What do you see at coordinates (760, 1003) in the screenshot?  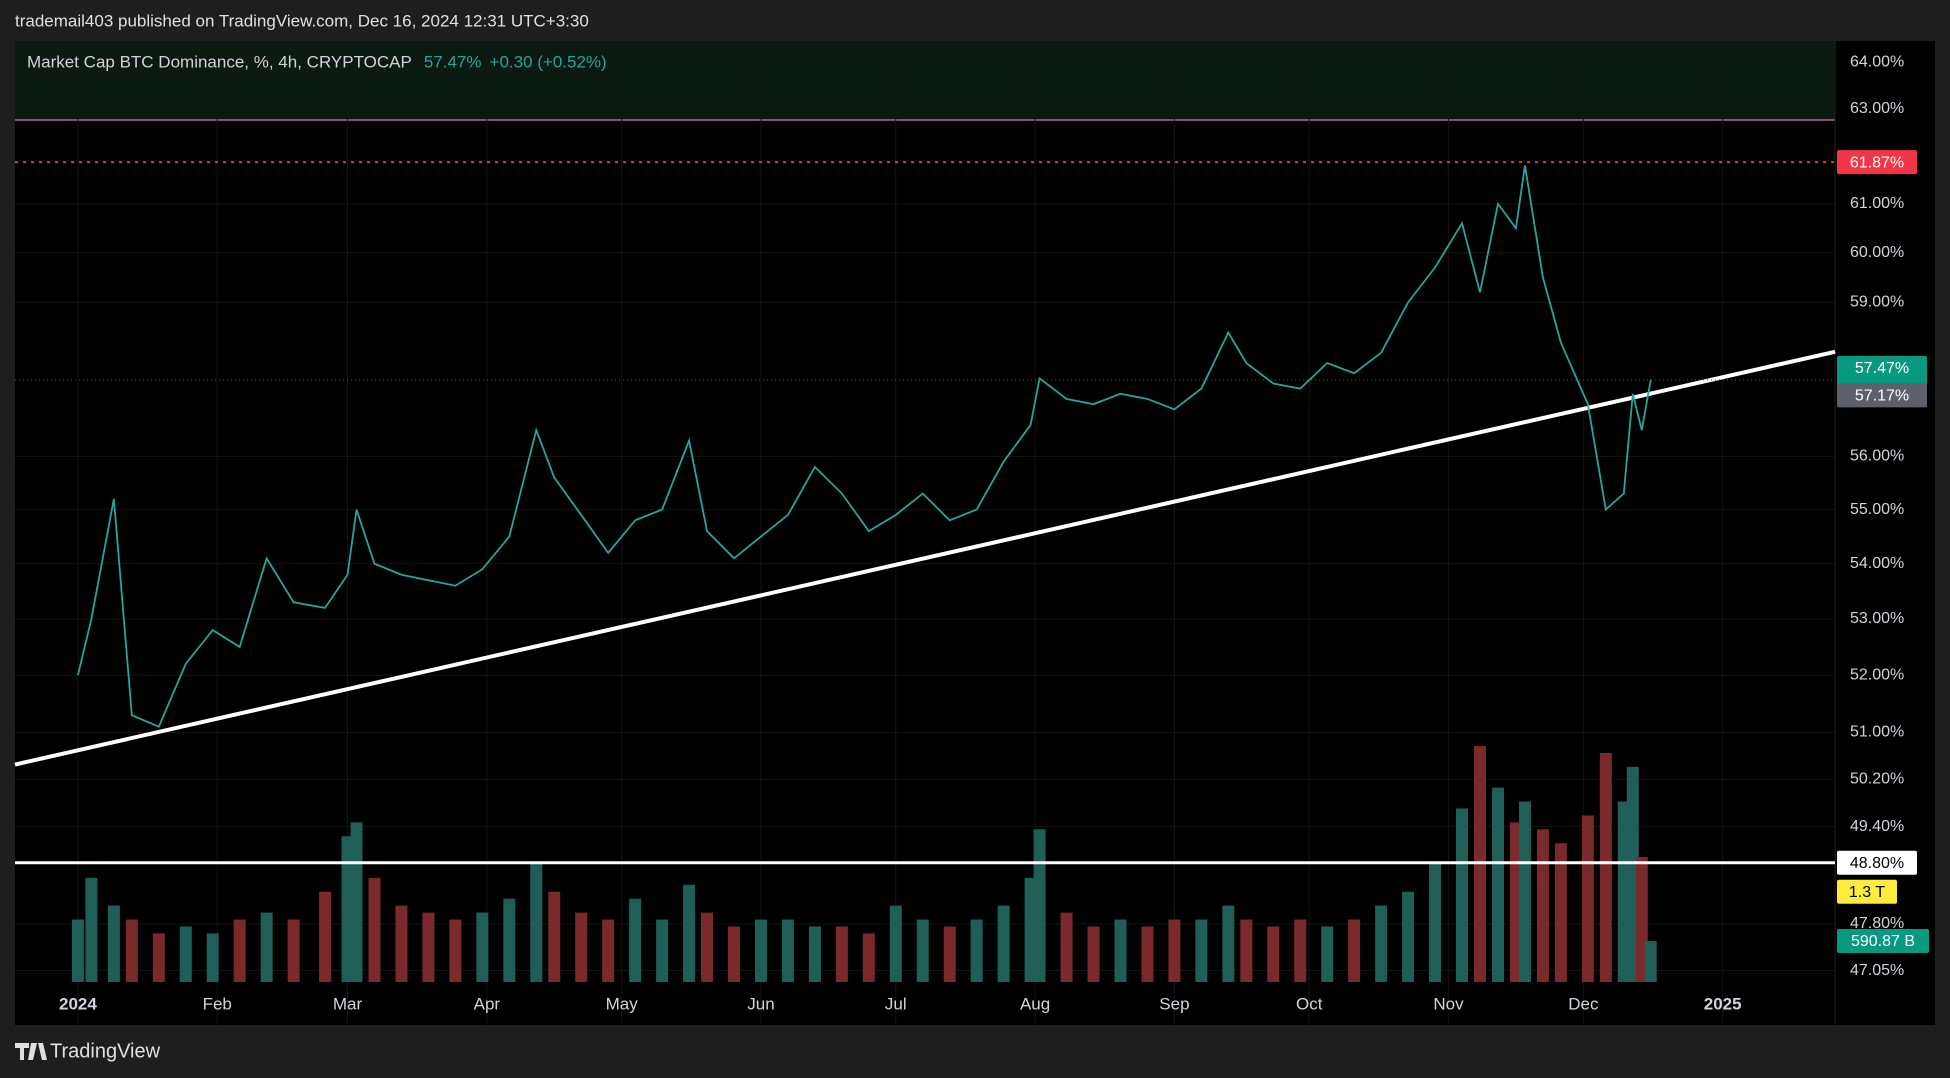 I see `x-tick-label: Jun` at bounding box center [760, 1003].